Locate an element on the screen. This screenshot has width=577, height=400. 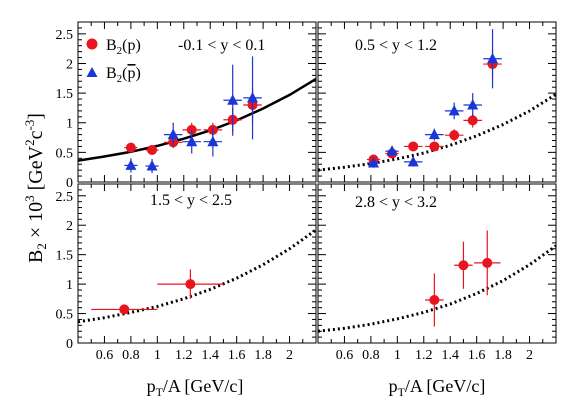
legend-antiproton-open: ( is located at coordinates (124, 73).